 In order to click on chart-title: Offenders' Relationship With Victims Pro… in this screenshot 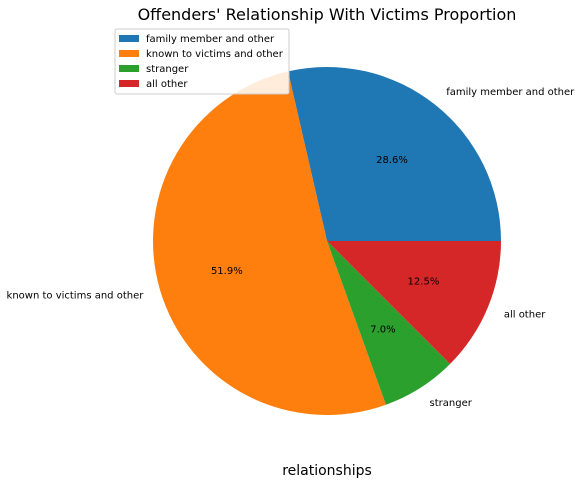, I will do `click(327, 14)`.